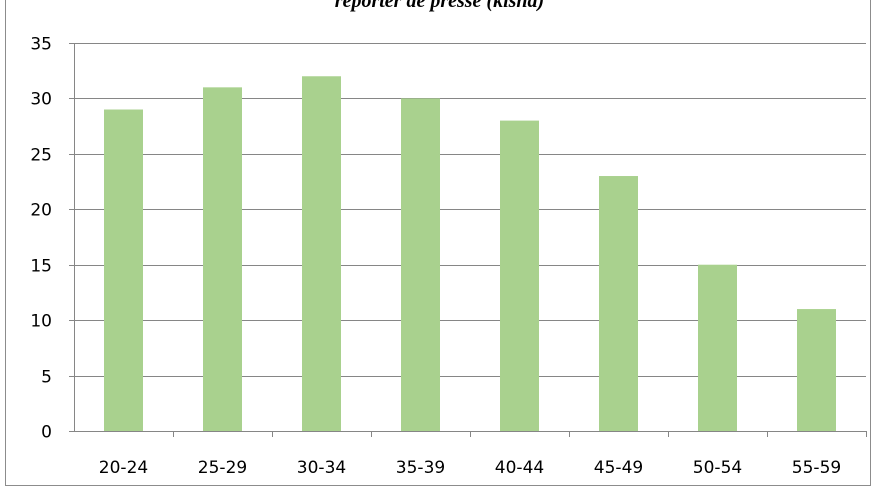 This screenshot has height=488, width=879. Describe the element at coordinates (470, 468) in the screenshot. I see `x-tick-labels: 20-24 25-29 30-34 35-39 40-44 45-49 50-54 55-59` at that location.